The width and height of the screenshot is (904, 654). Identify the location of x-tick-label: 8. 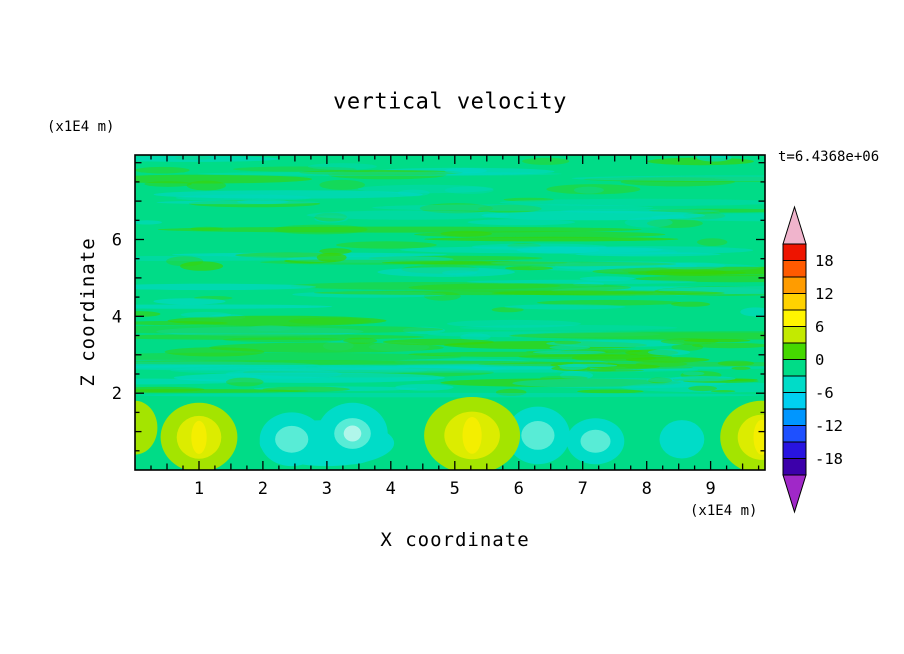
(647, 489).